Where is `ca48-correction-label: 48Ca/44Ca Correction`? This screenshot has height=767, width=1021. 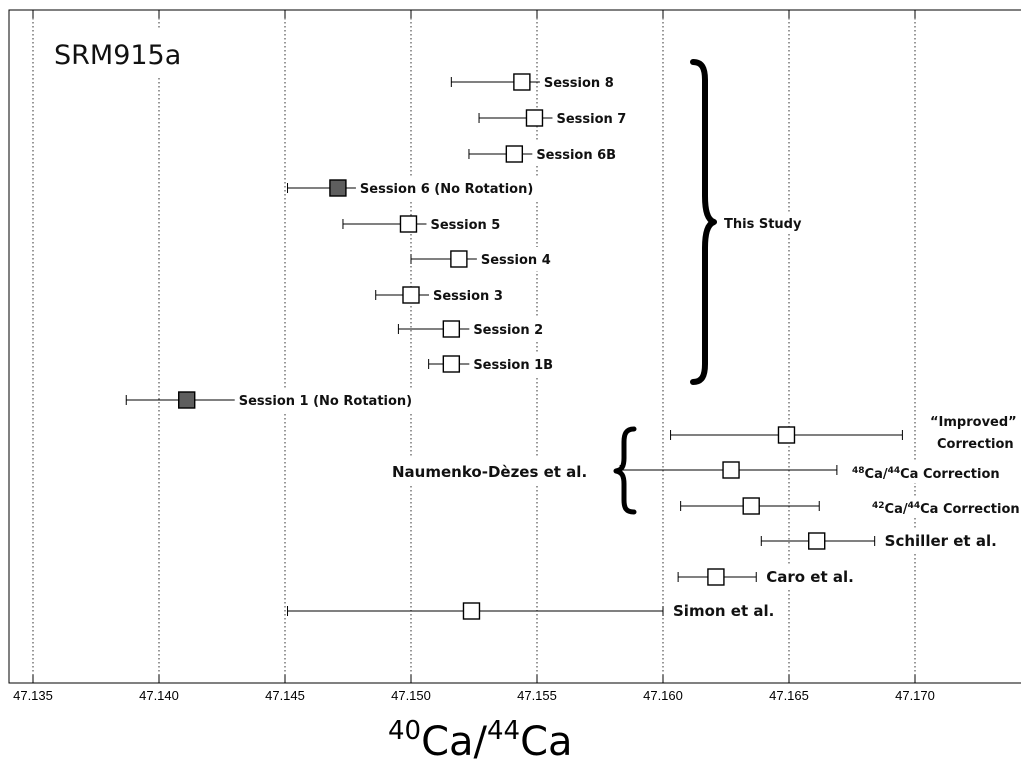
ca48-correction-label: 48Ca/44Ca Correction is located at coordinates (926, 474).